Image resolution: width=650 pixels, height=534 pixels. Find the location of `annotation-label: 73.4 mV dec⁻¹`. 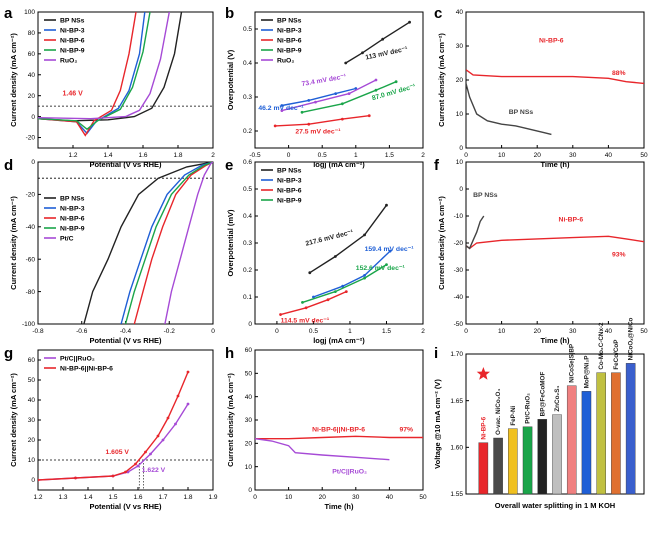

annotation-label: 73.4 mV dec⁻¹ is located at coordinates (324, 80).